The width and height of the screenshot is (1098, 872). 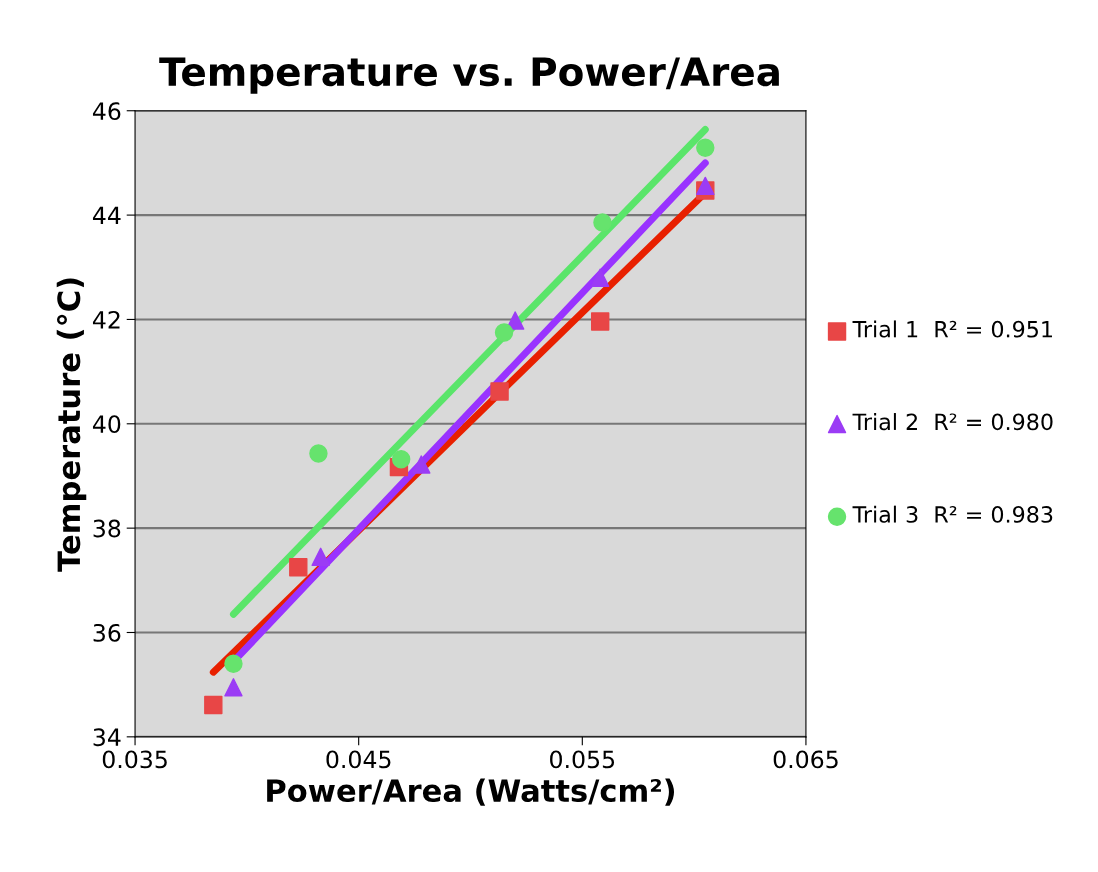 I want to click on x-tick-label: 0.055, so click(x=582, y=759).